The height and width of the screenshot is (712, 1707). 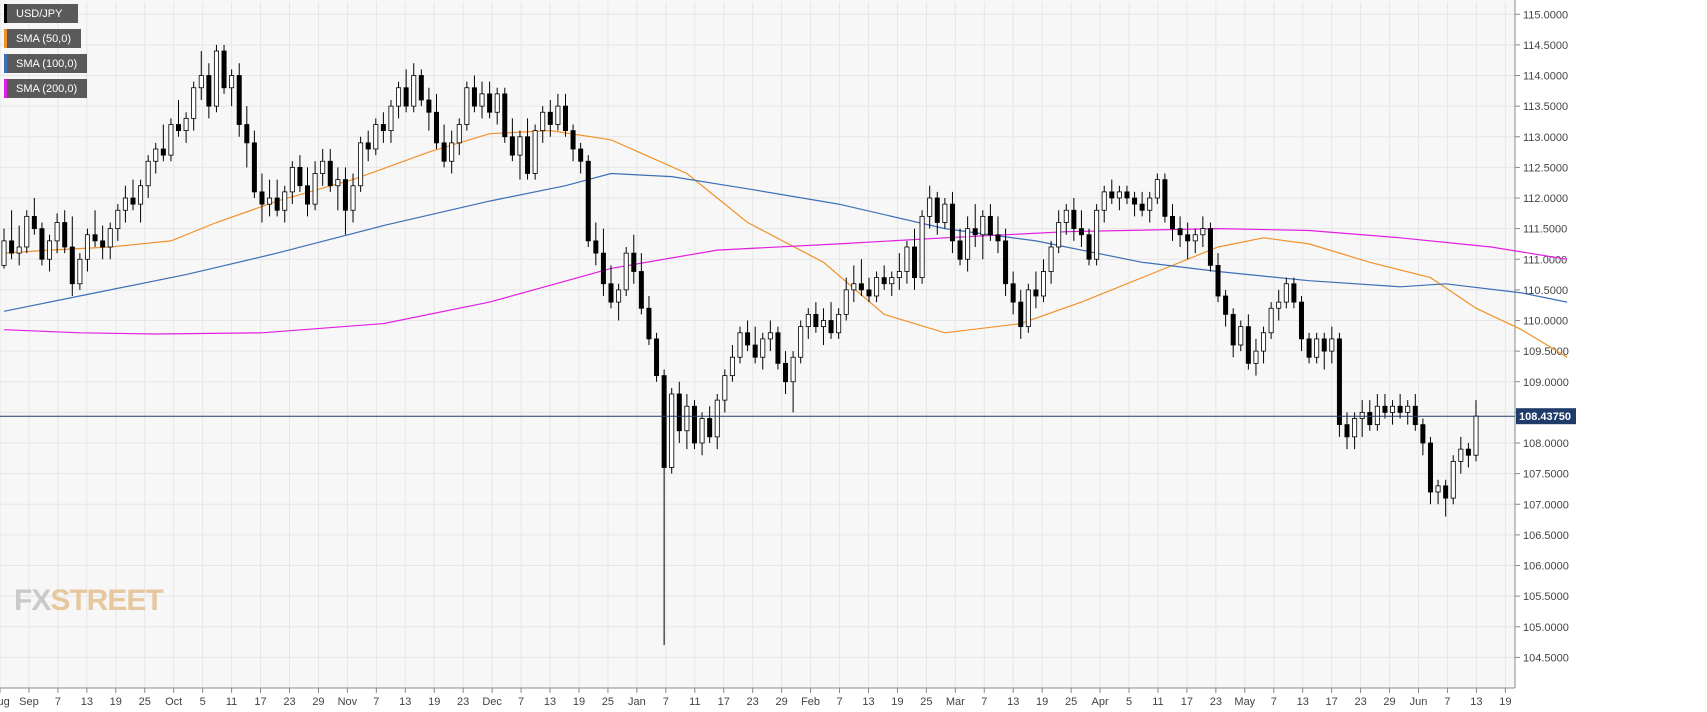 I want to click on legend-label-sma200: SMA (200,0), so click(x=47, y=88).